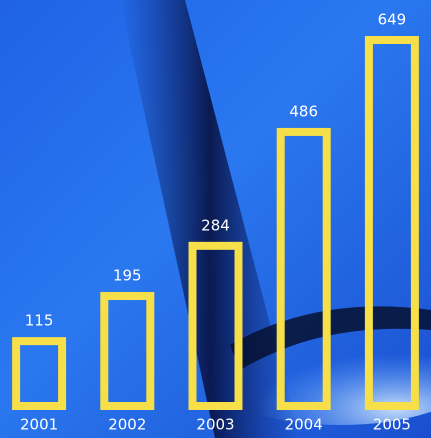 The width and height of the screenshot is (431, 438). What do you see at coordinates (127, 425) in the screenshot?
I see `x-tick-label: 2002` at bounding box center [127, 425].